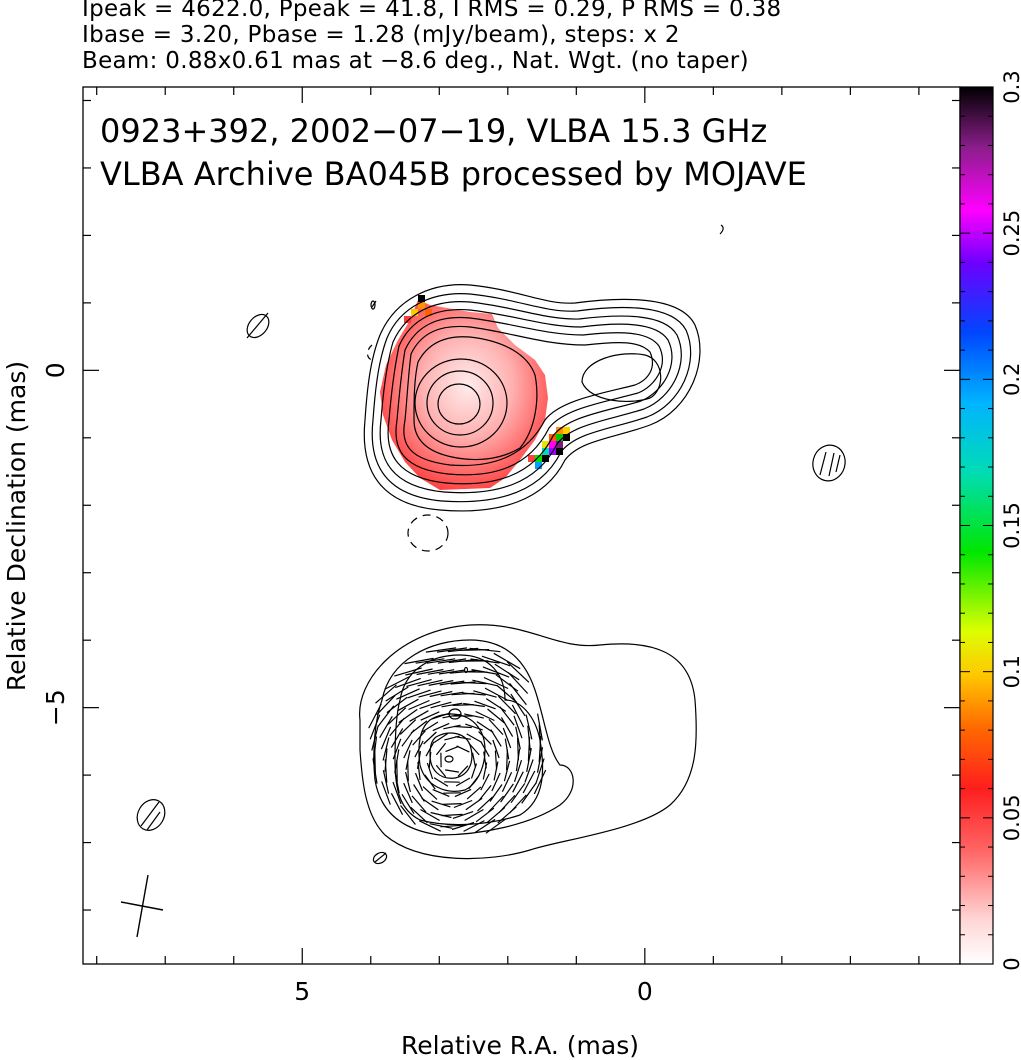 The image size is (1021, 1060). Describe the element at coordinates (16, 526) in the screenshot. I see `y-axis-label: Relative Declination (mas)` at that location.